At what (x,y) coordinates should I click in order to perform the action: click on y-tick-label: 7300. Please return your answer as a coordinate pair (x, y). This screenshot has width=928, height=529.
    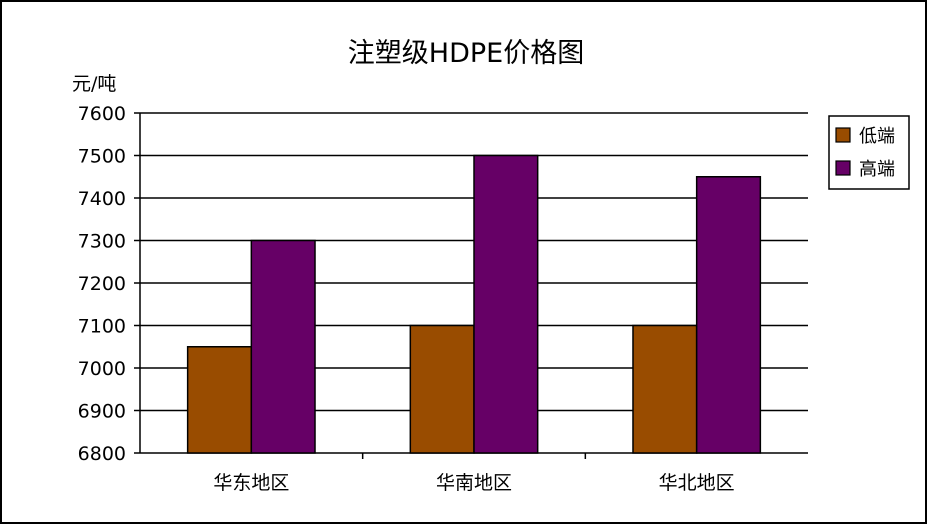
    Looking at the image, I should click on (102, 242).